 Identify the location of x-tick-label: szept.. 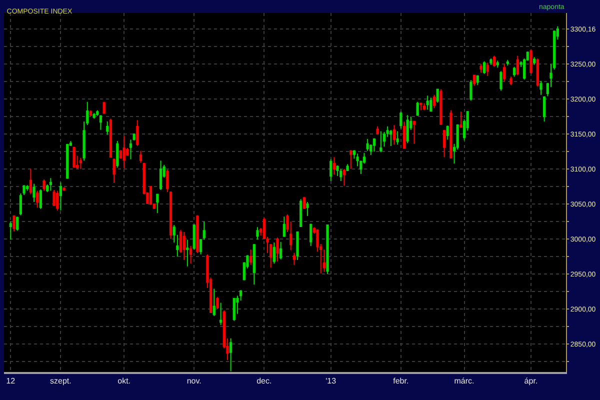
(61, 381).